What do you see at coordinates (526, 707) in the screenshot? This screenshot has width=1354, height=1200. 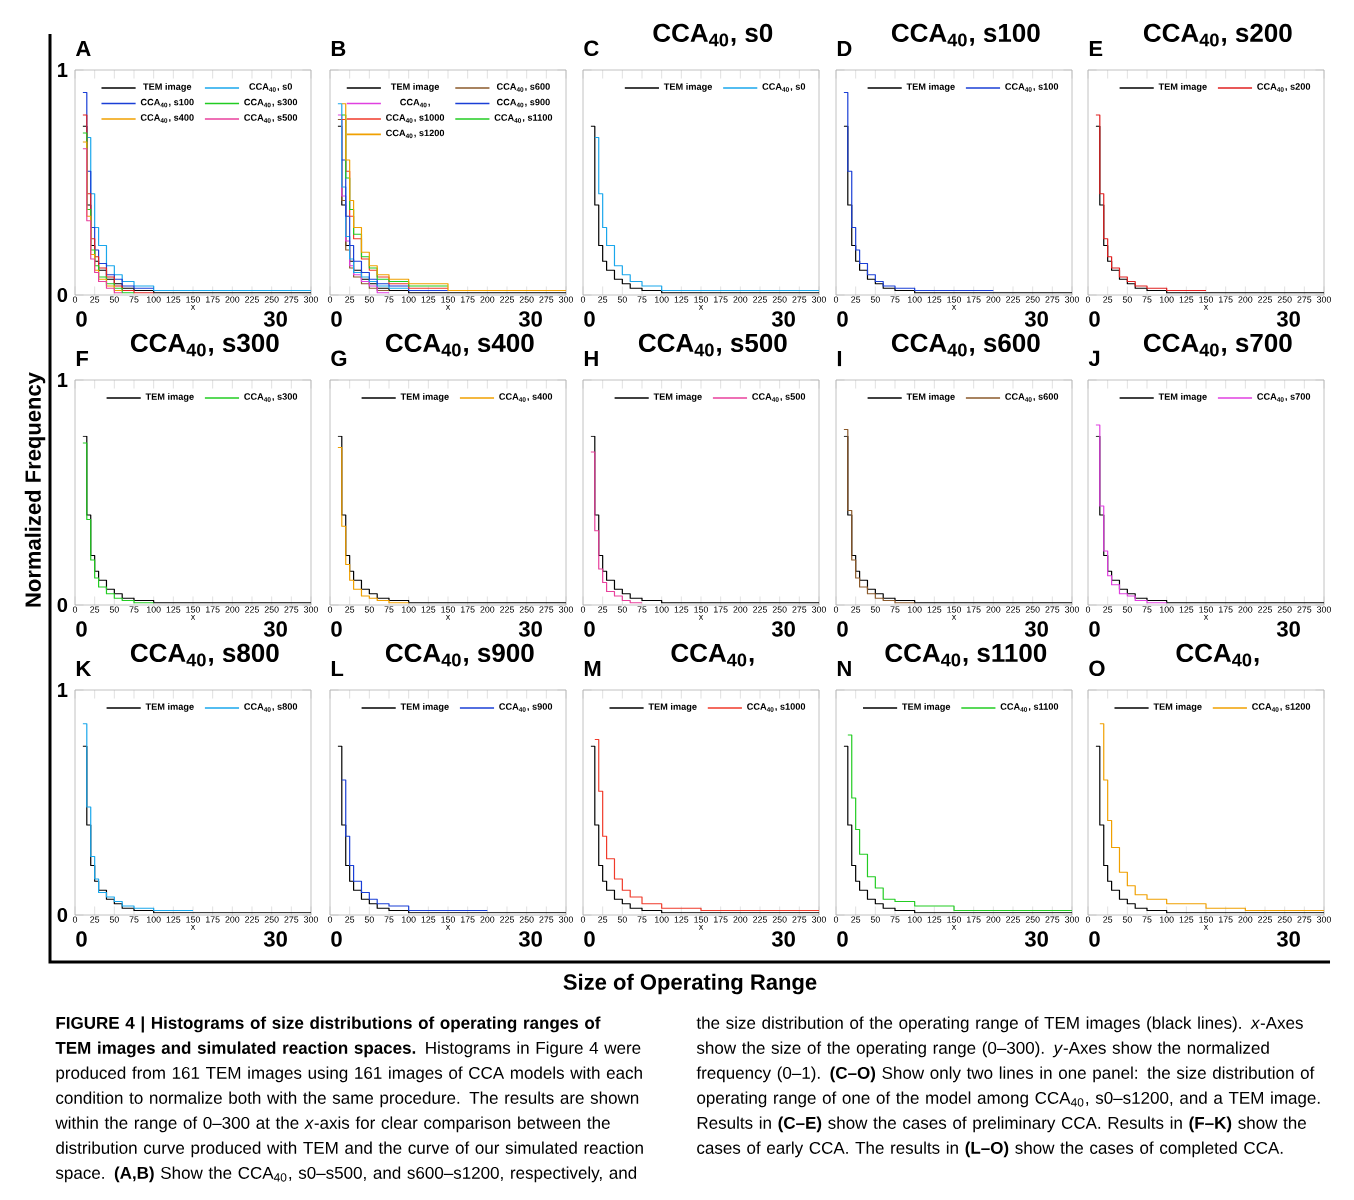 I see `legend-label: CCA$_{40}$, s900` at bounding box center [526, 707].